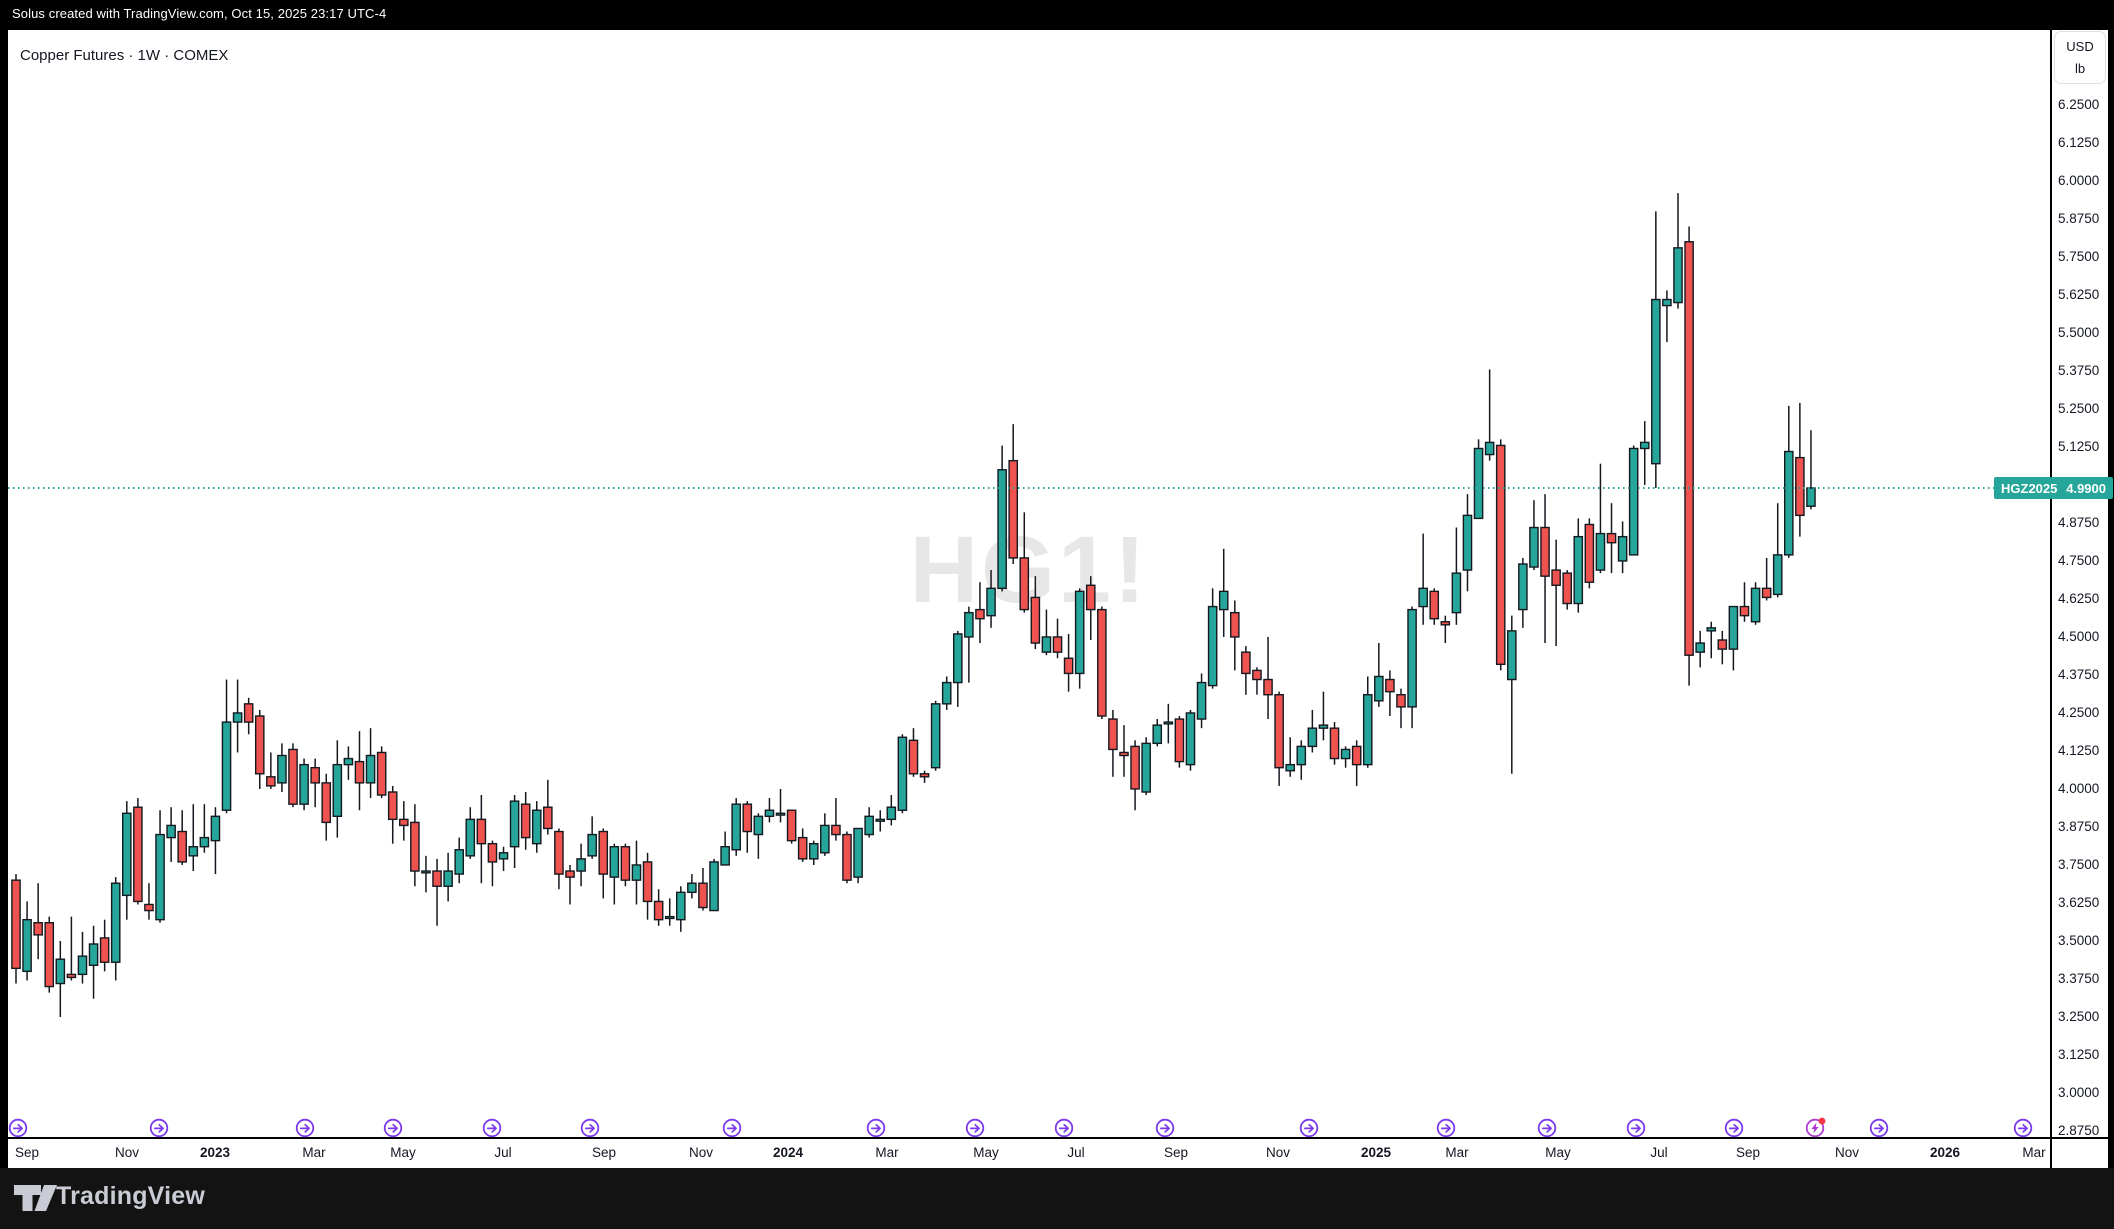 The height and width of the screenshot is (1229, 2114). I want to click on price-axis-label: 4.1250, so click(2079, 750).